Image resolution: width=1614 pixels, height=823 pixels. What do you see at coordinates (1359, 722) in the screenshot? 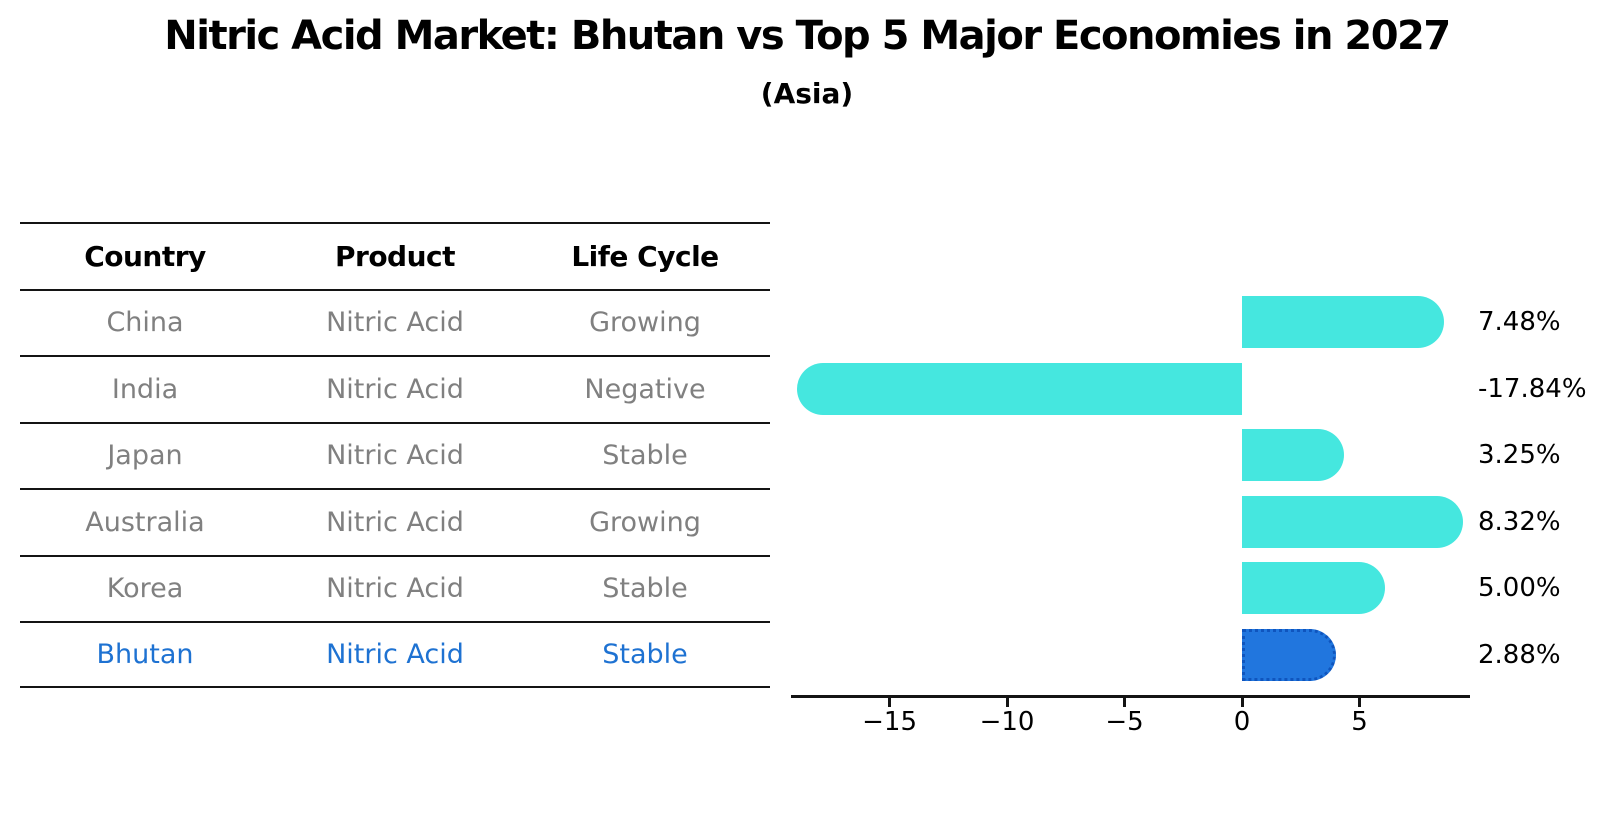
I see `x-axis-tick-label-5: 5` at bounding box center [1359, 722].